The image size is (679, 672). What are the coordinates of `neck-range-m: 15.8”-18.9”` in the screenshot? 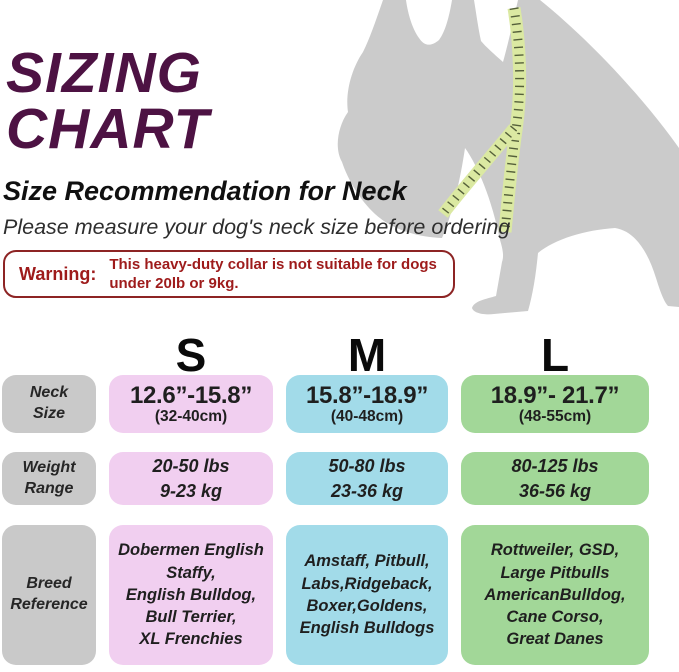 It's located at (367, 395).